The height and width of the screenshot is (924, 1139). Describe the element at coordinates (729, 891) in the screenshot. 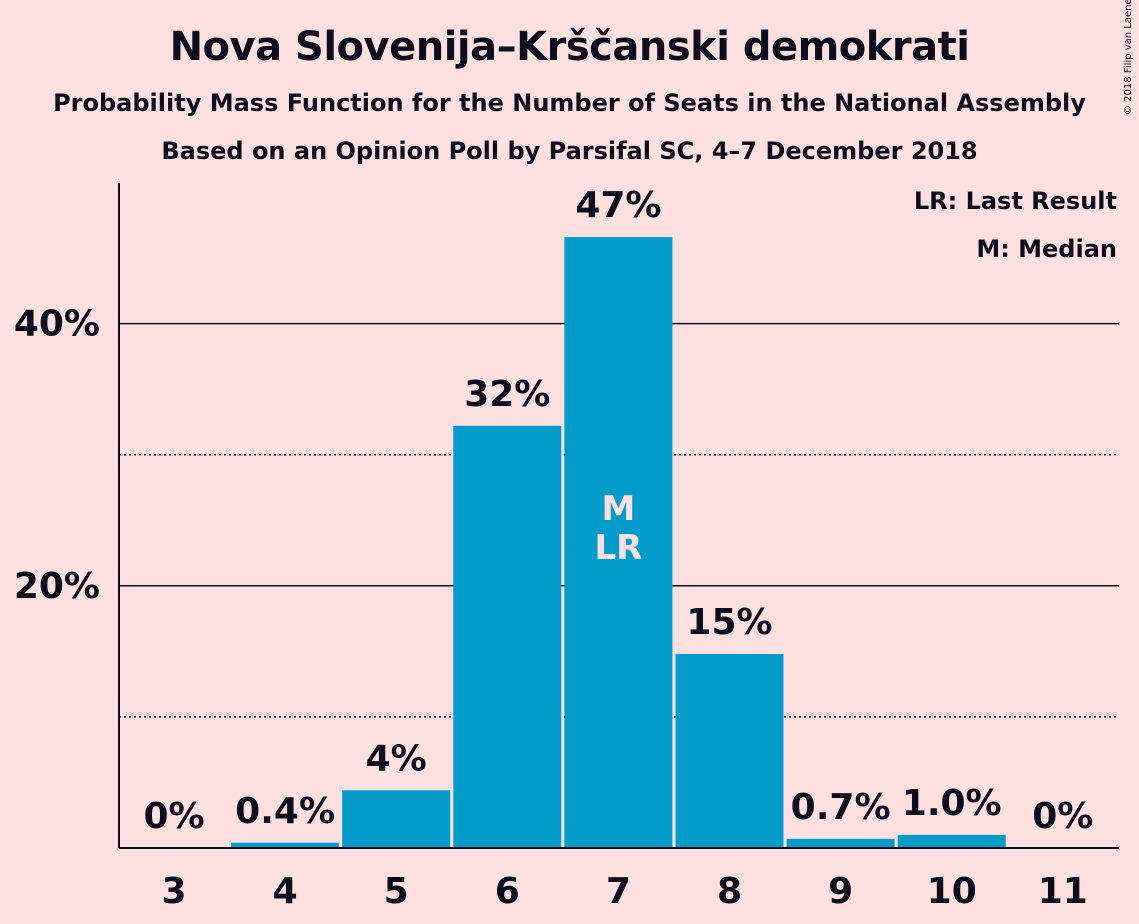

I see `x-tick-label: 8` at that location.